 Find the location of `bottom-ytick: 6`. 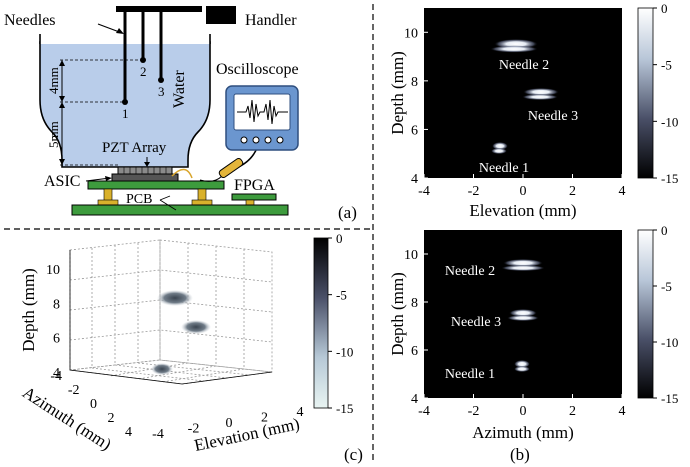

bottom-ytick: 6 is located at coordinates (414, 351).